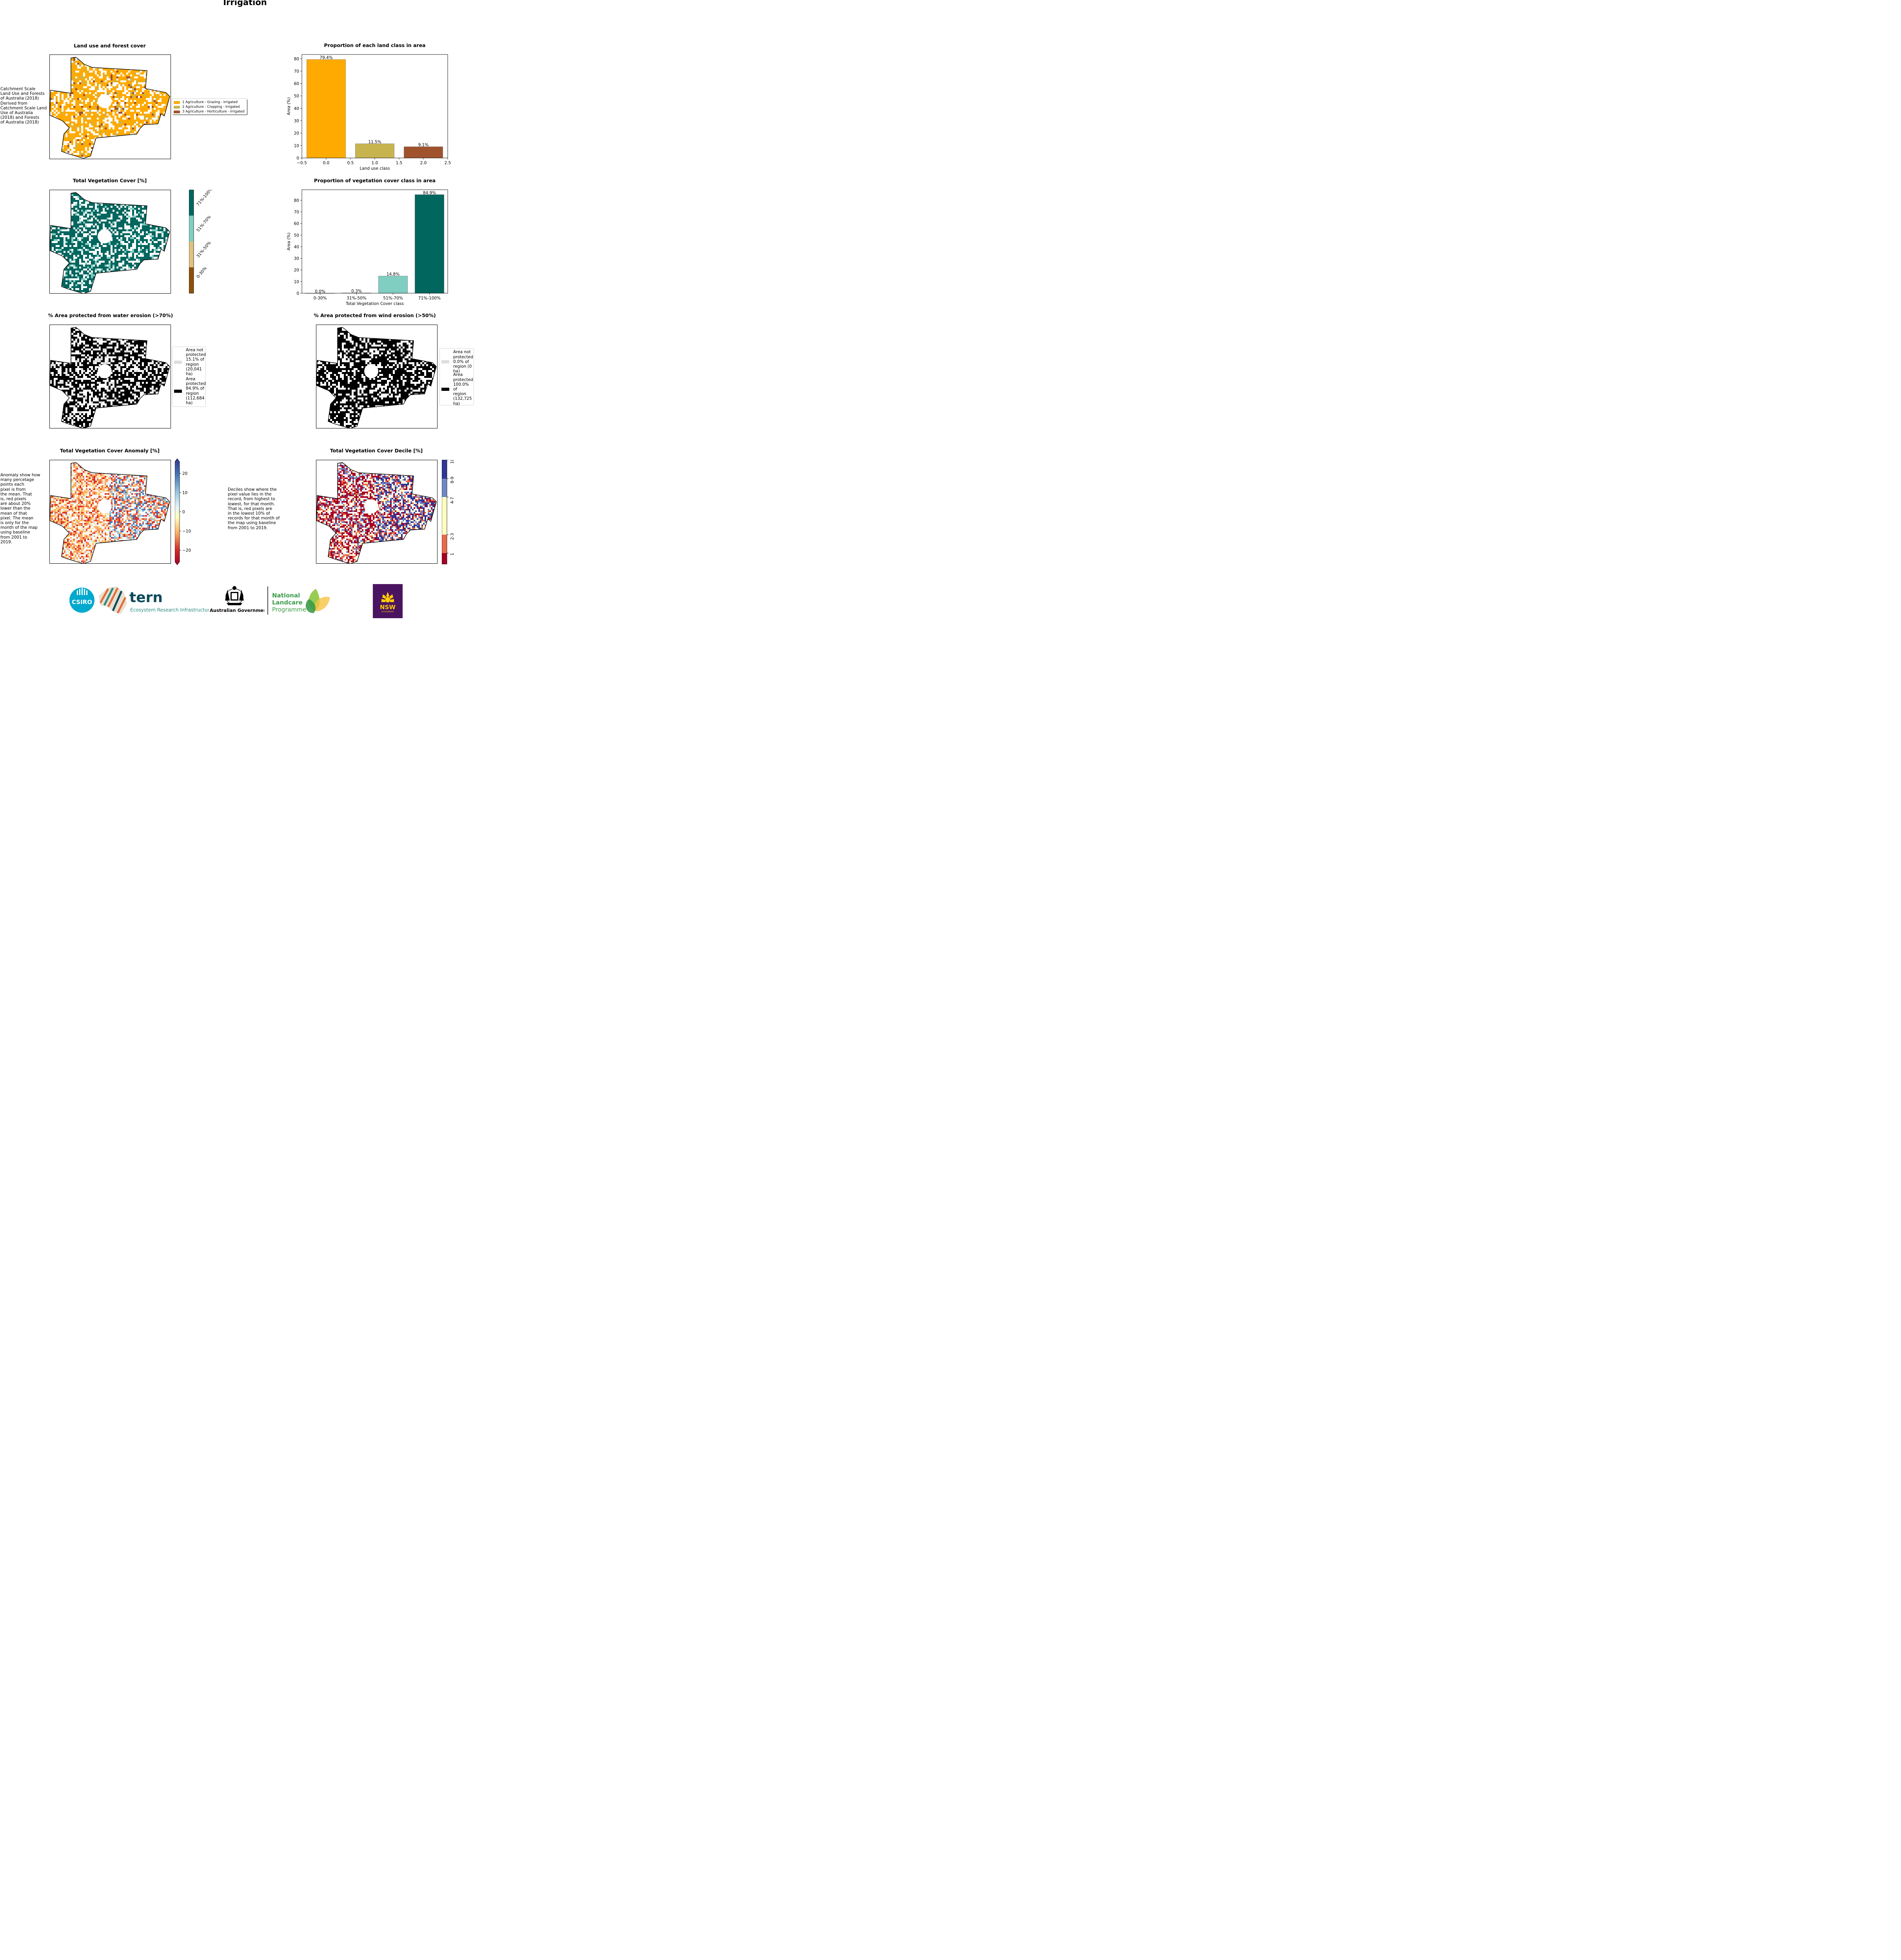  I want to click on anomaly-map-svg, so click(110, 512).